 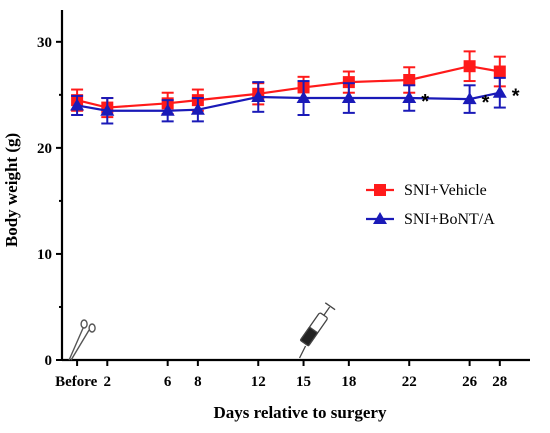 I want to click on icons-layer, so click(x=202, y=331).